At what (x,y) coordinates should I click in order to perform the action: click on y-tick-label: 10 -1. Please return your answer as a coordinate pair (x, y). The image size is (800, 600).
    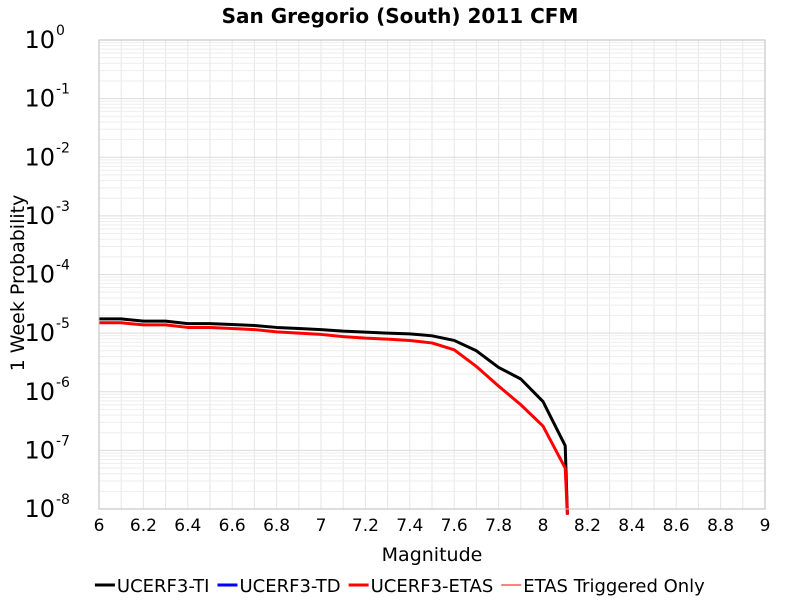
    Looking at the image, I should click on (47, 97).